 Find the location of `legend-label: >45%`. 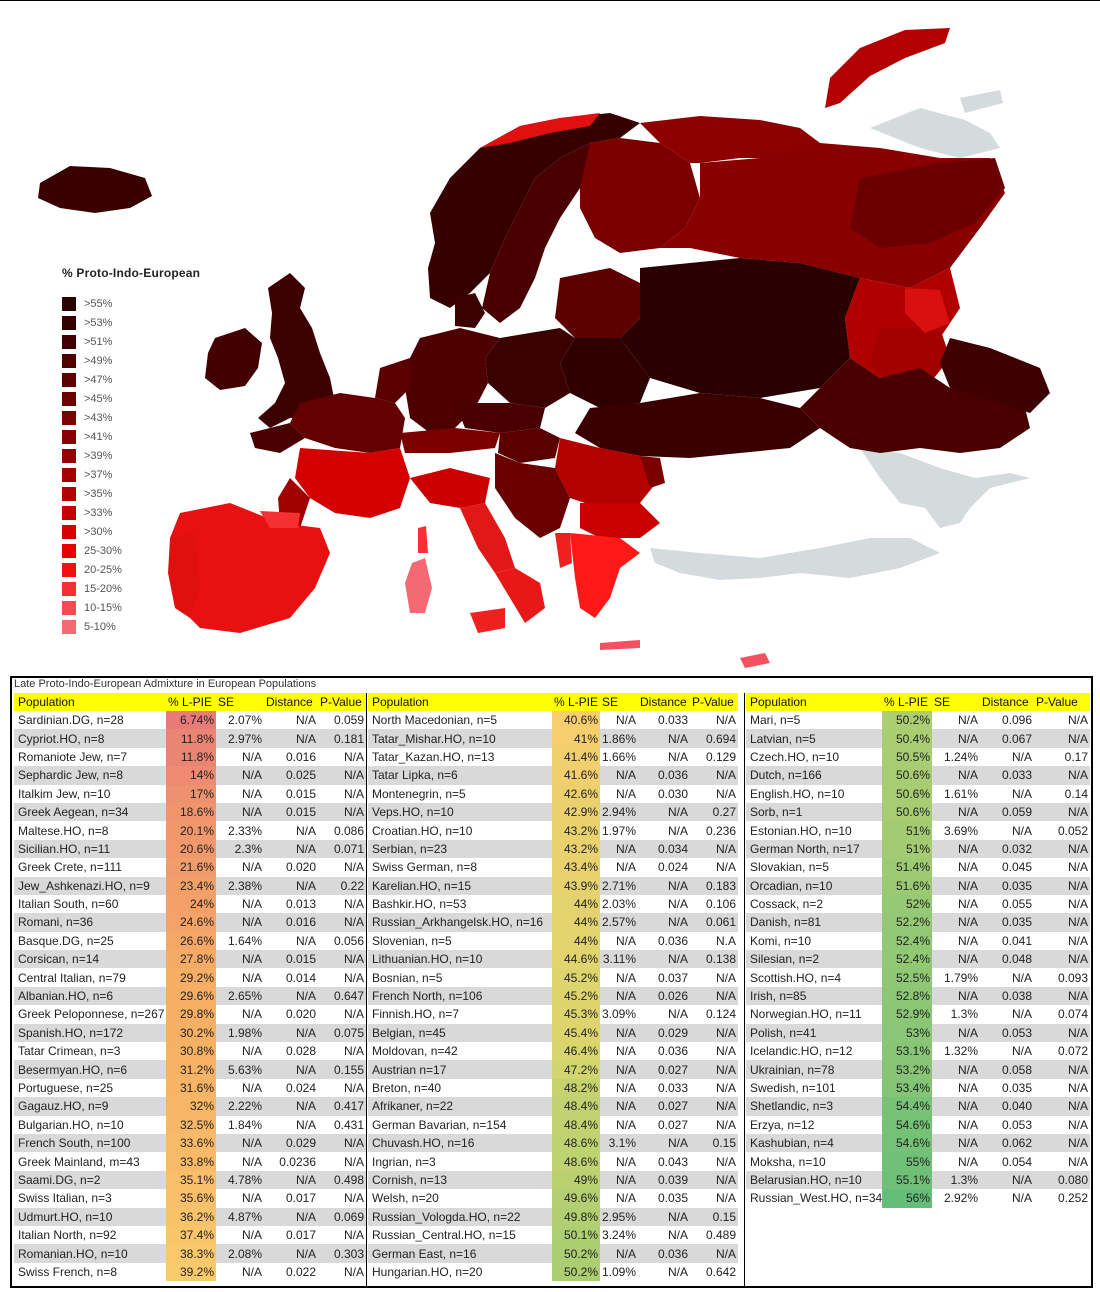

legend-label: >45% is located at coordinates (98, 398).